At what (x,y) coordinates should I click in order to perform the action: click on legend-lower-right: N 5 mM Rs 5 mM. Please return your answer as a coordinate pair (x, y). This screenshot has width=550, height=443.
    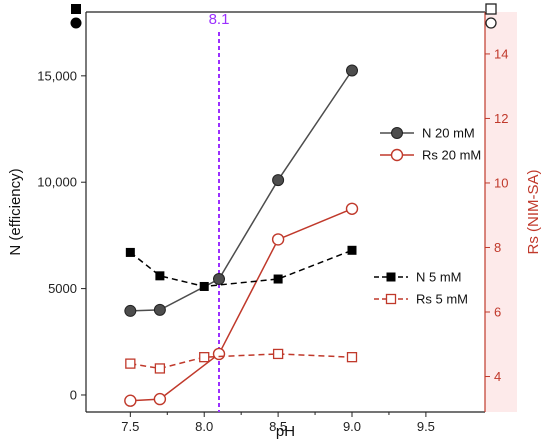
    Looking at the image, I should click on (421, 288).